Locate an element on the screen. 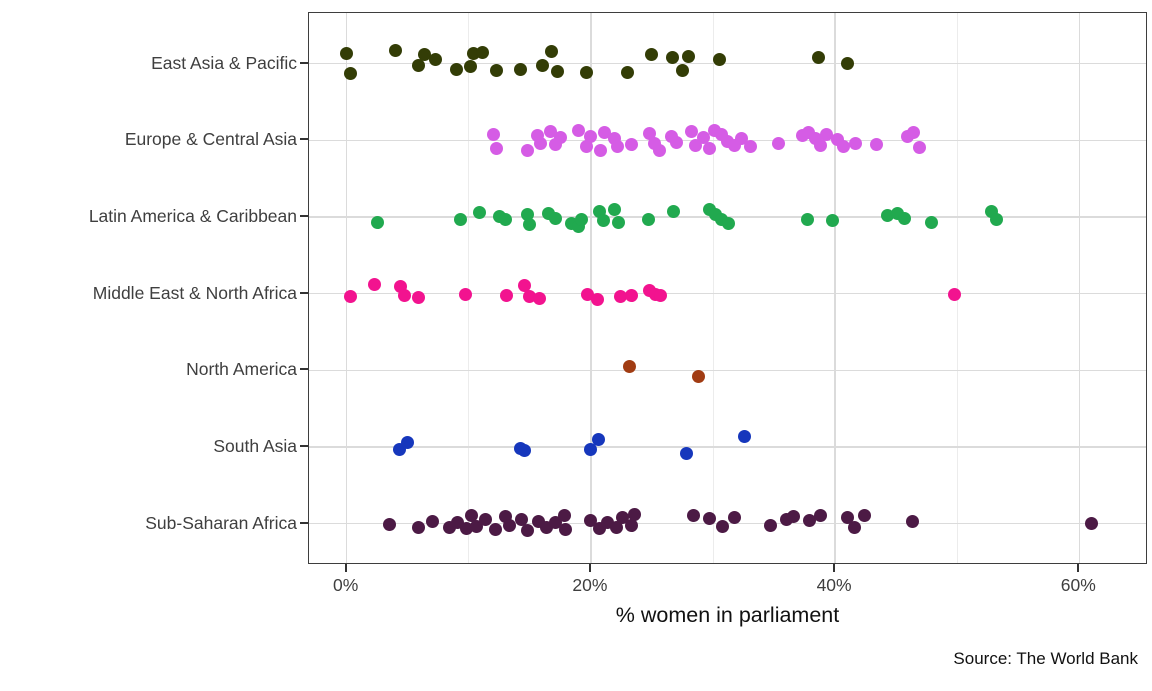 The image size is (1152, 691). x-tick-label: 20% is located at coordinates (590, 585).